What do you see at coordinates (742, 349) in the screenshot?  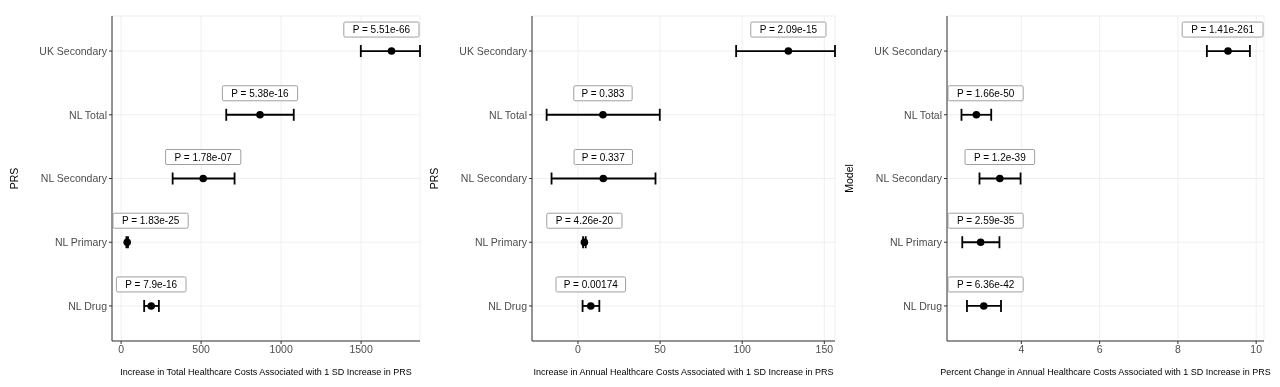 I see `x-tick-label: 100` at bounding box center [742, 349].